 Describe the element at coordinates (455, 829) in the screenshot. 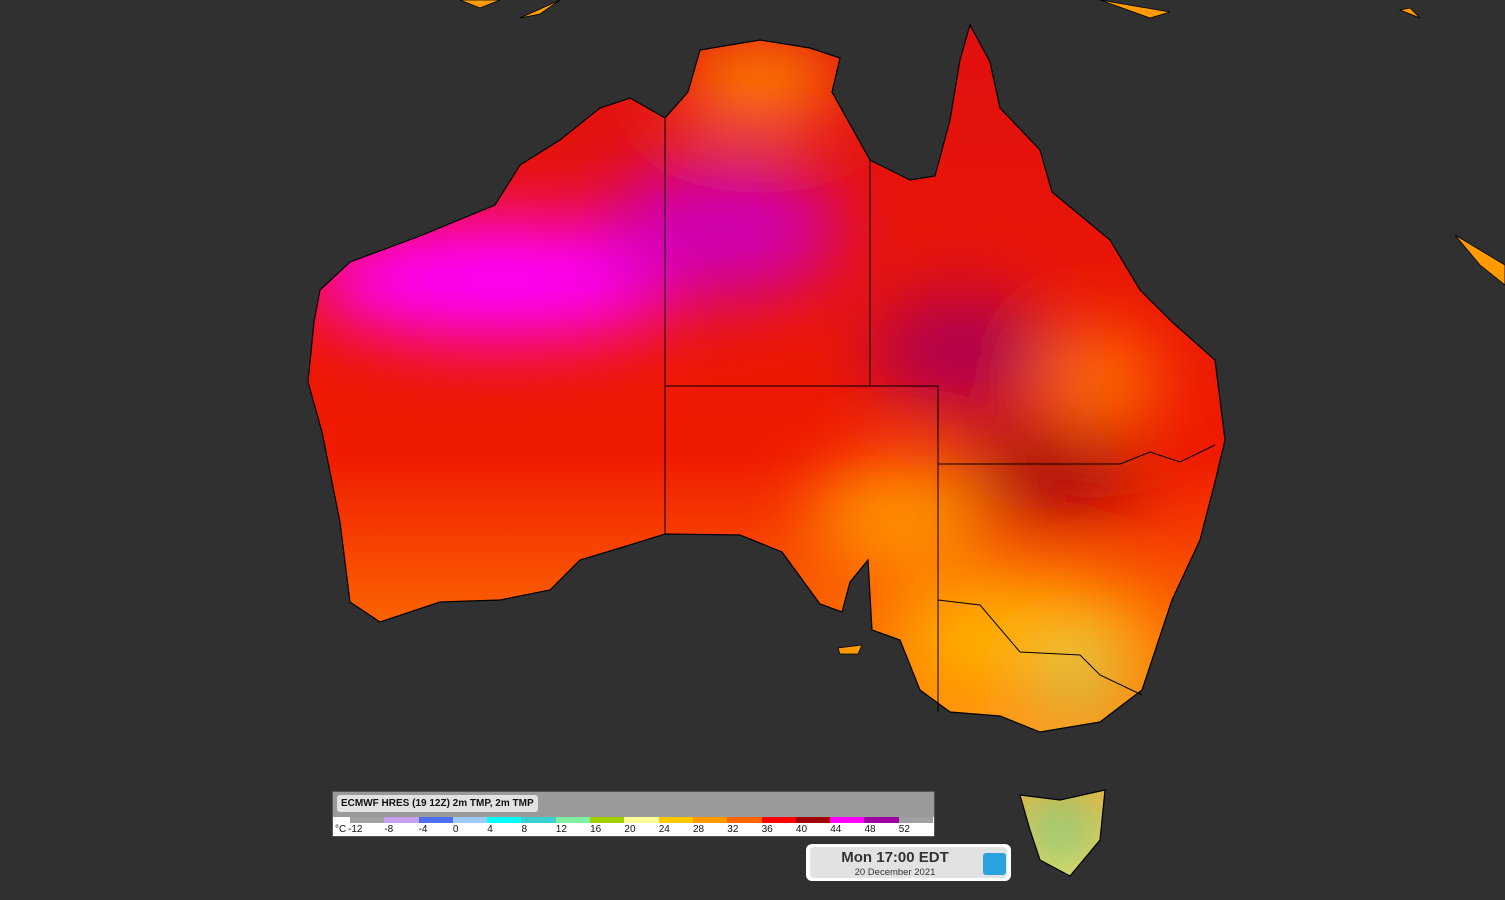

I see `legend-tick-label: 0` at that location.